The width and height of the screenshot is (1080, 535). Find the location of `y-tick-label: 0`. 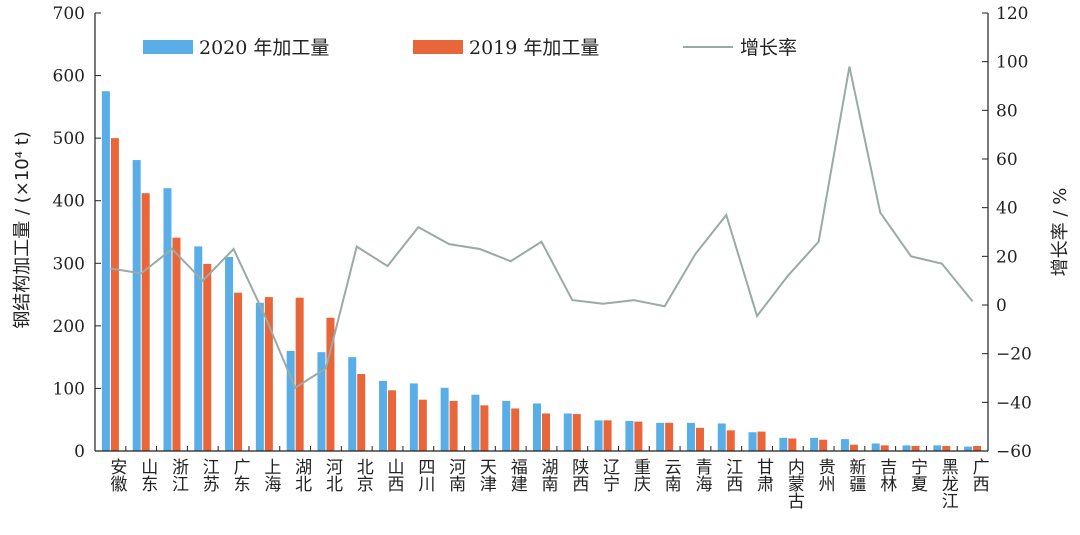

y-tick-label: 0 is located at coordinates (79, 452).